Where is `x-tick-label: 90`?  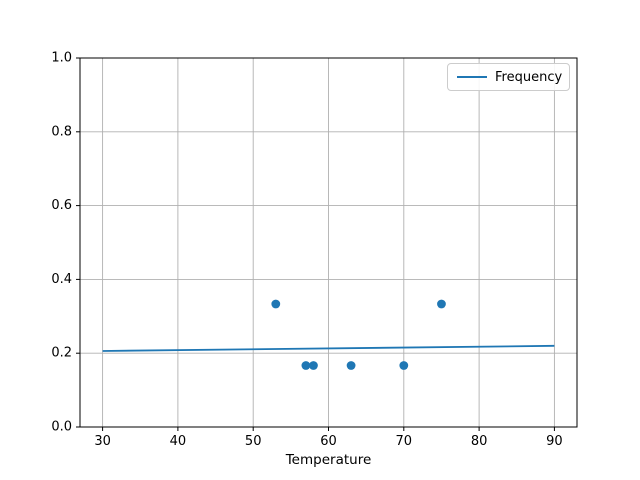 x-tick-label: 90 is located at coordinates (554, 441).